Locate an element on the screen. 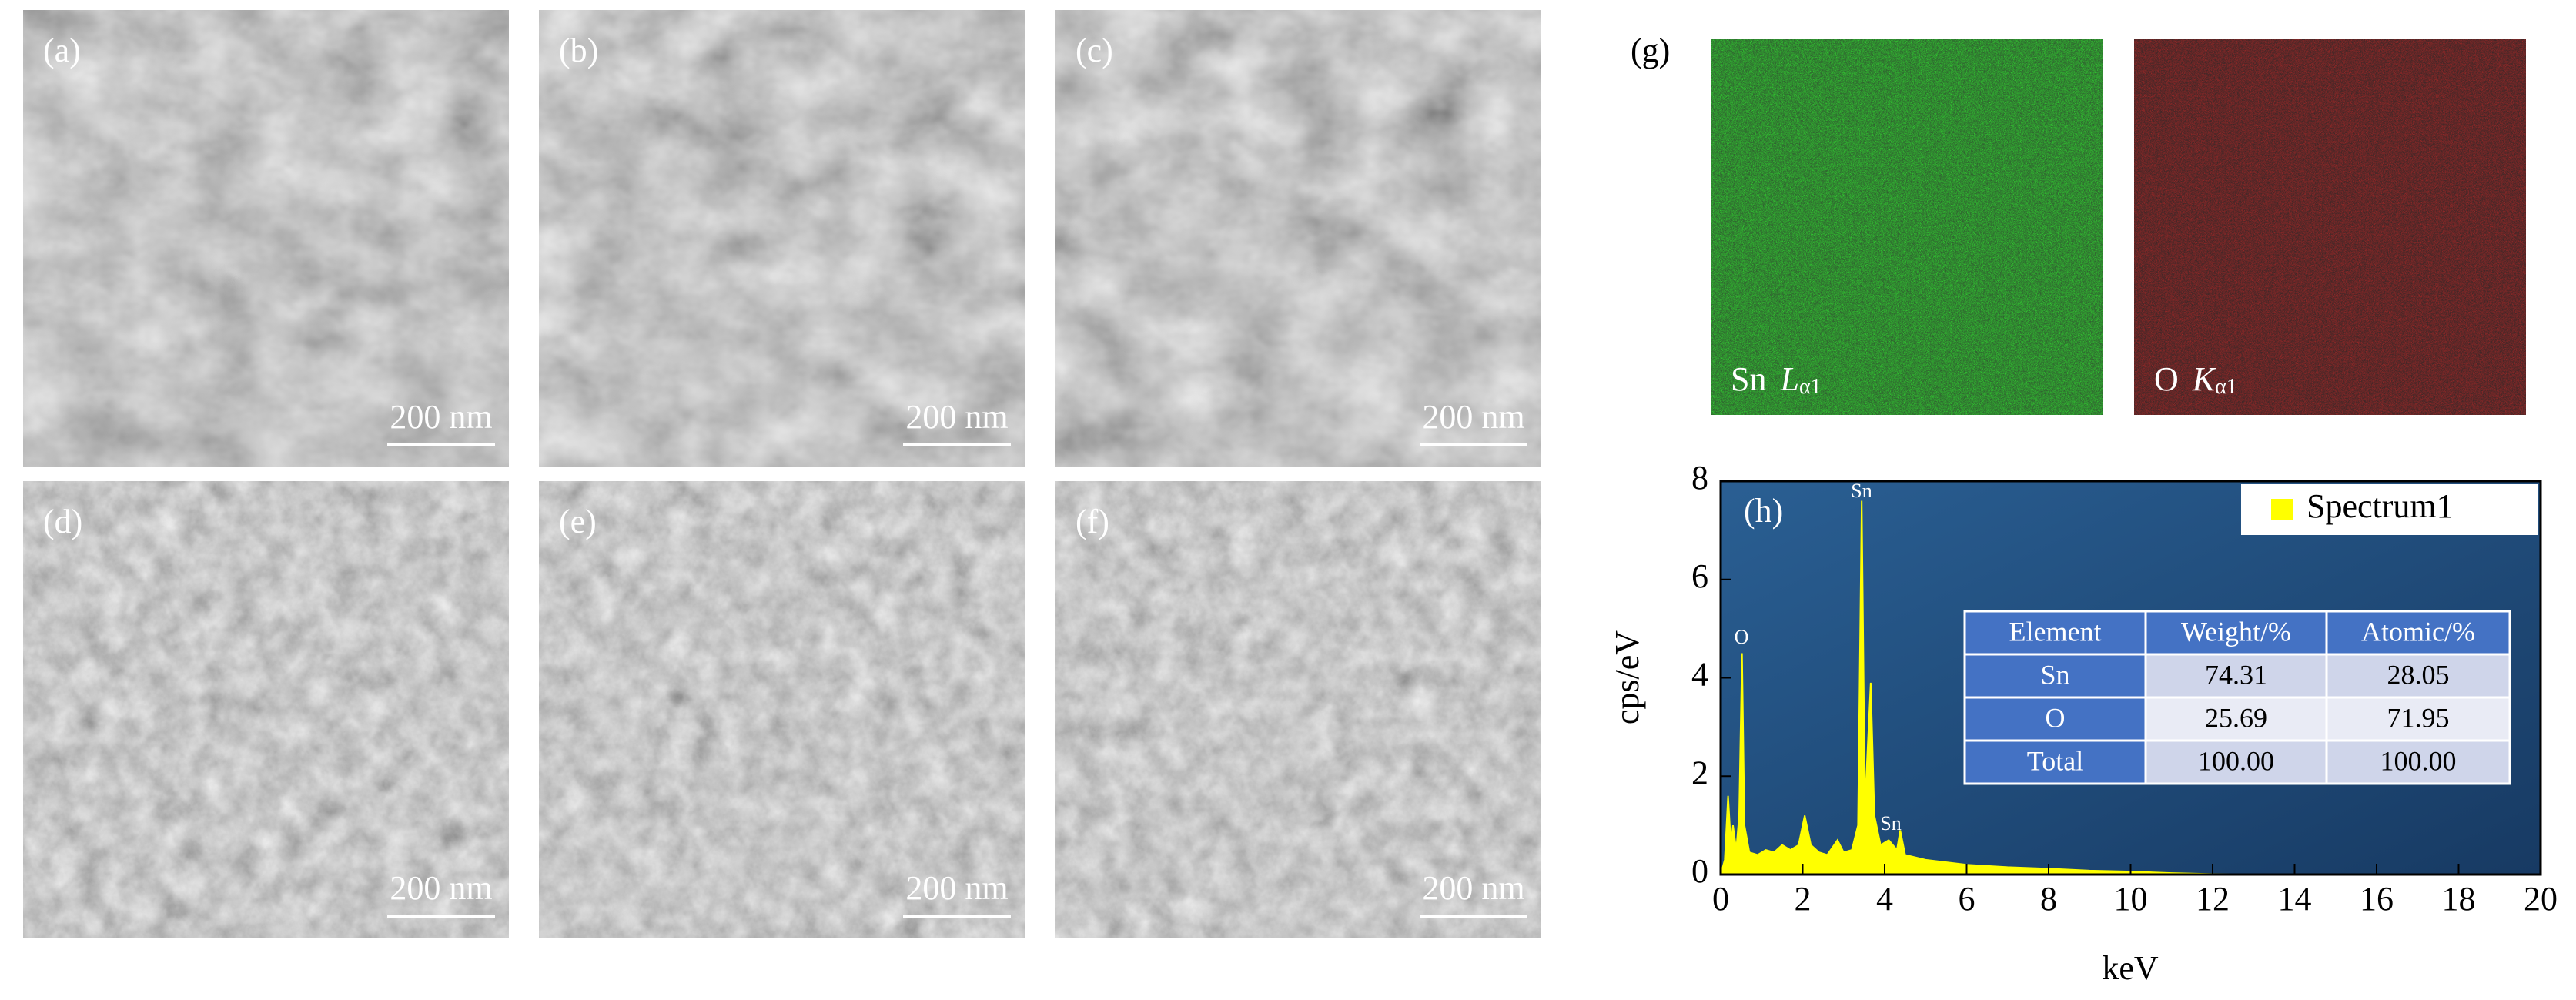 This screenshot has height=1000, width=2576. y-tick-label: 8 is located at coordinates (1700, 478).